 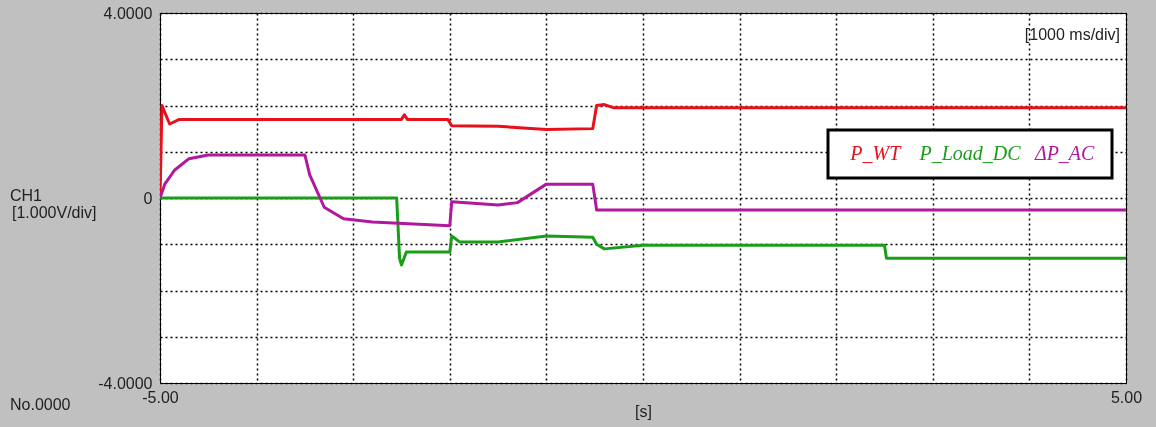 What do you see at coordinates (54, 212) in the screenshot?
I see `text: [1.000V/div]` at bounding box center [54, 212].